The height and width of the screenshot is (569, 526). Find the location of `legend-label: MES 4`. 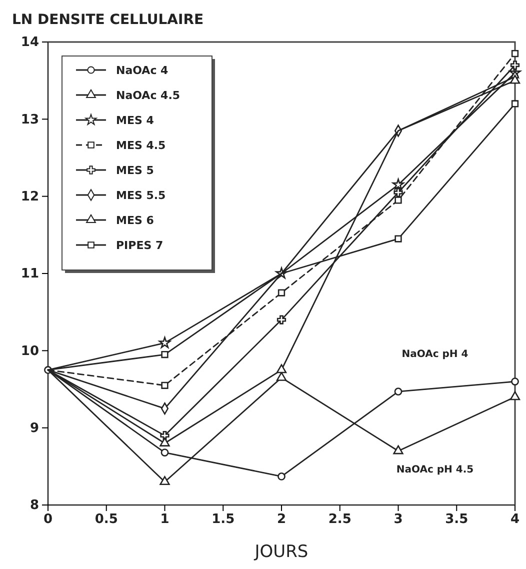

legend-label: MES 4 is located at coordinates (135, 120).